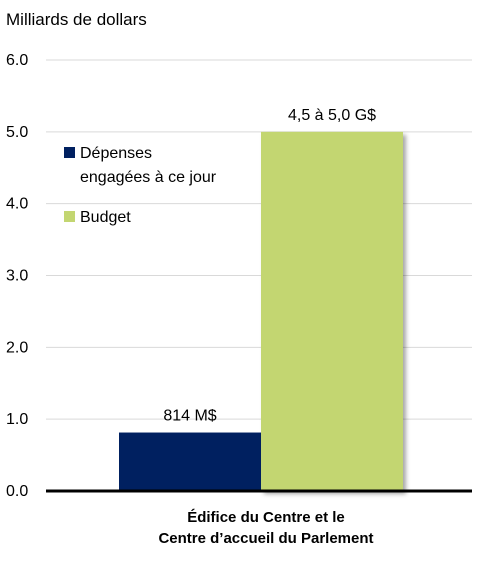 This screenshot has height=579, width=486. Describe the element at coordinates (189, 416) in the screenshot. I see `data-label: 814 M$` at that location.